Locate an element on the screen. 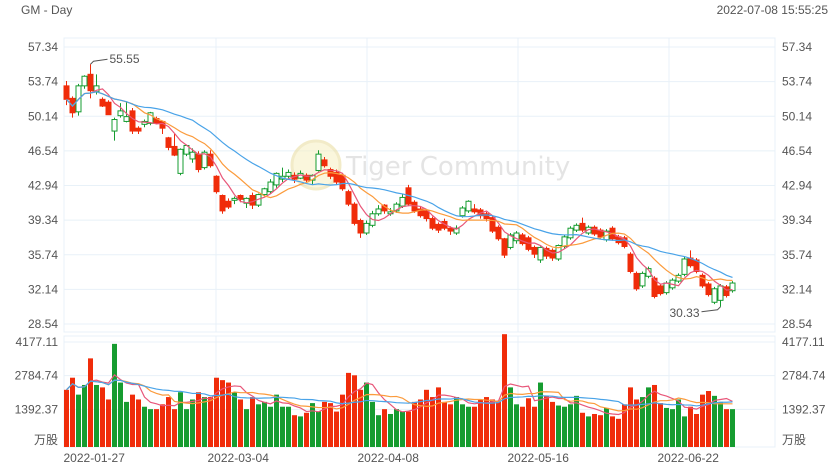  price-tick-right: 32.14 is located at coordinates (797, 289).